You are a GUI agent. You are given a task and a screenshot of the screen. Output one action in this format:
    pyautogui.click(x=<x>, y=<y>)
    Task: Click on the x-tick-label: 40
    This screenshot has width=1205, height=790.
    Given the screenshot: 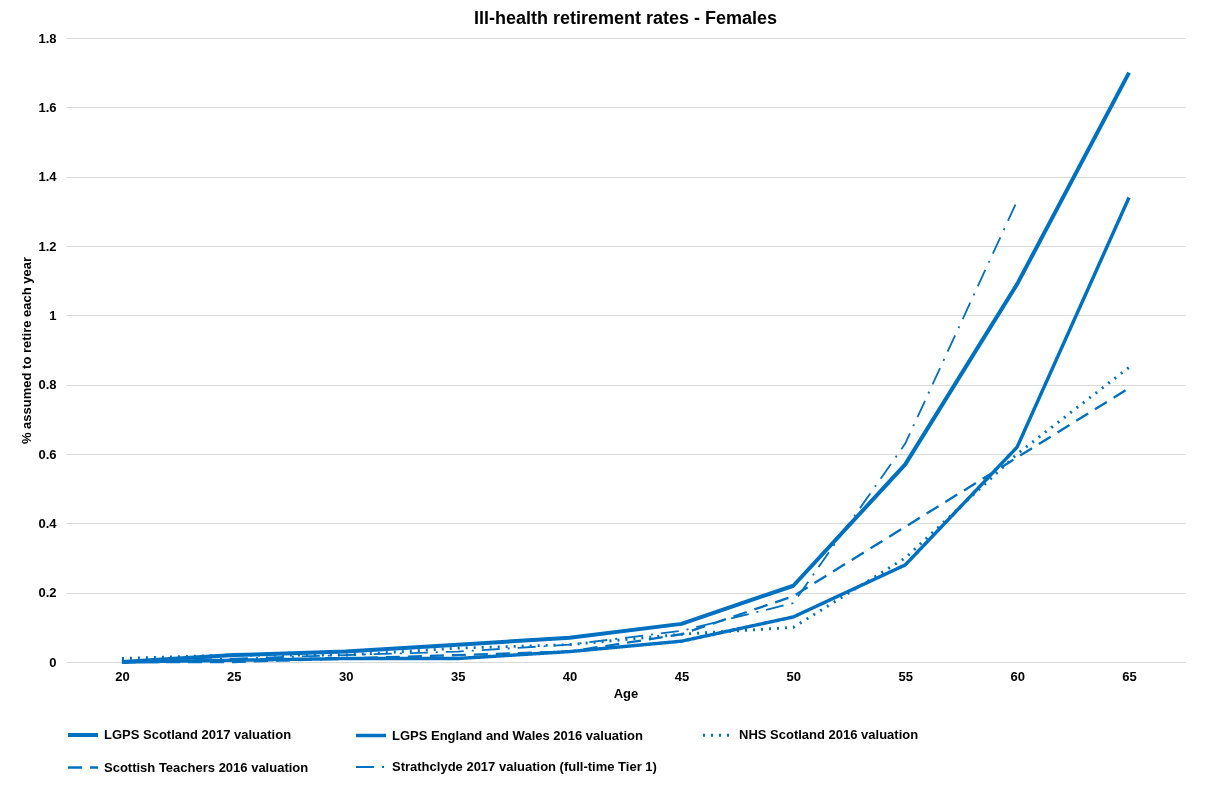 What is the action you would take?
    pyautogui.click(x=570, y=676)
    